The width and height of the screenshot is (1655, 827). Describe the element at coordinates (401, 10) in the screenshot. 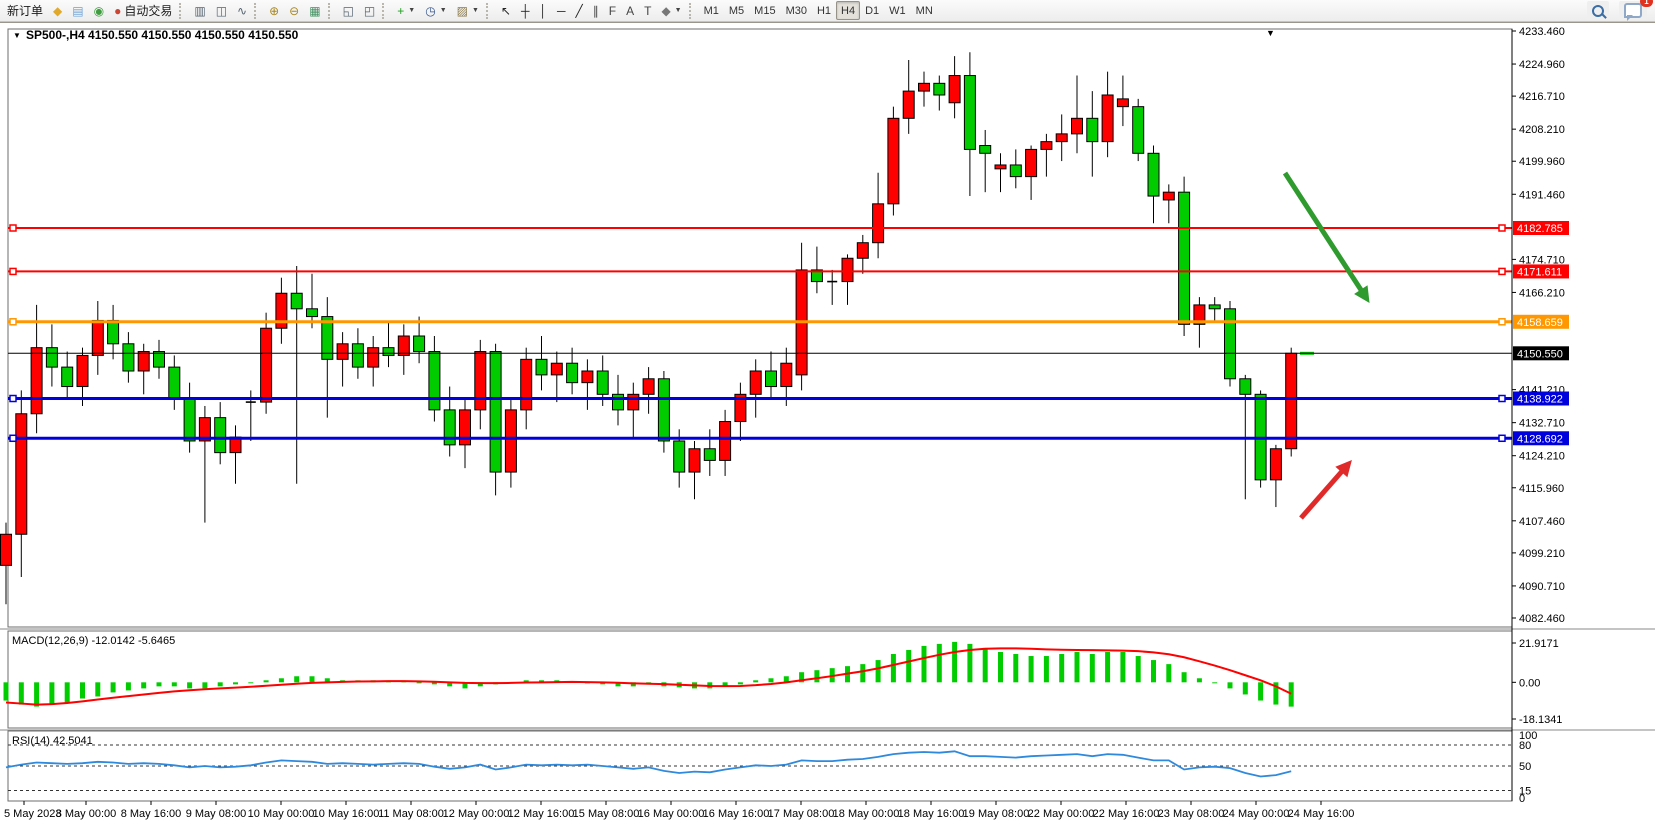

I see `indicators-icon: +` at that location.